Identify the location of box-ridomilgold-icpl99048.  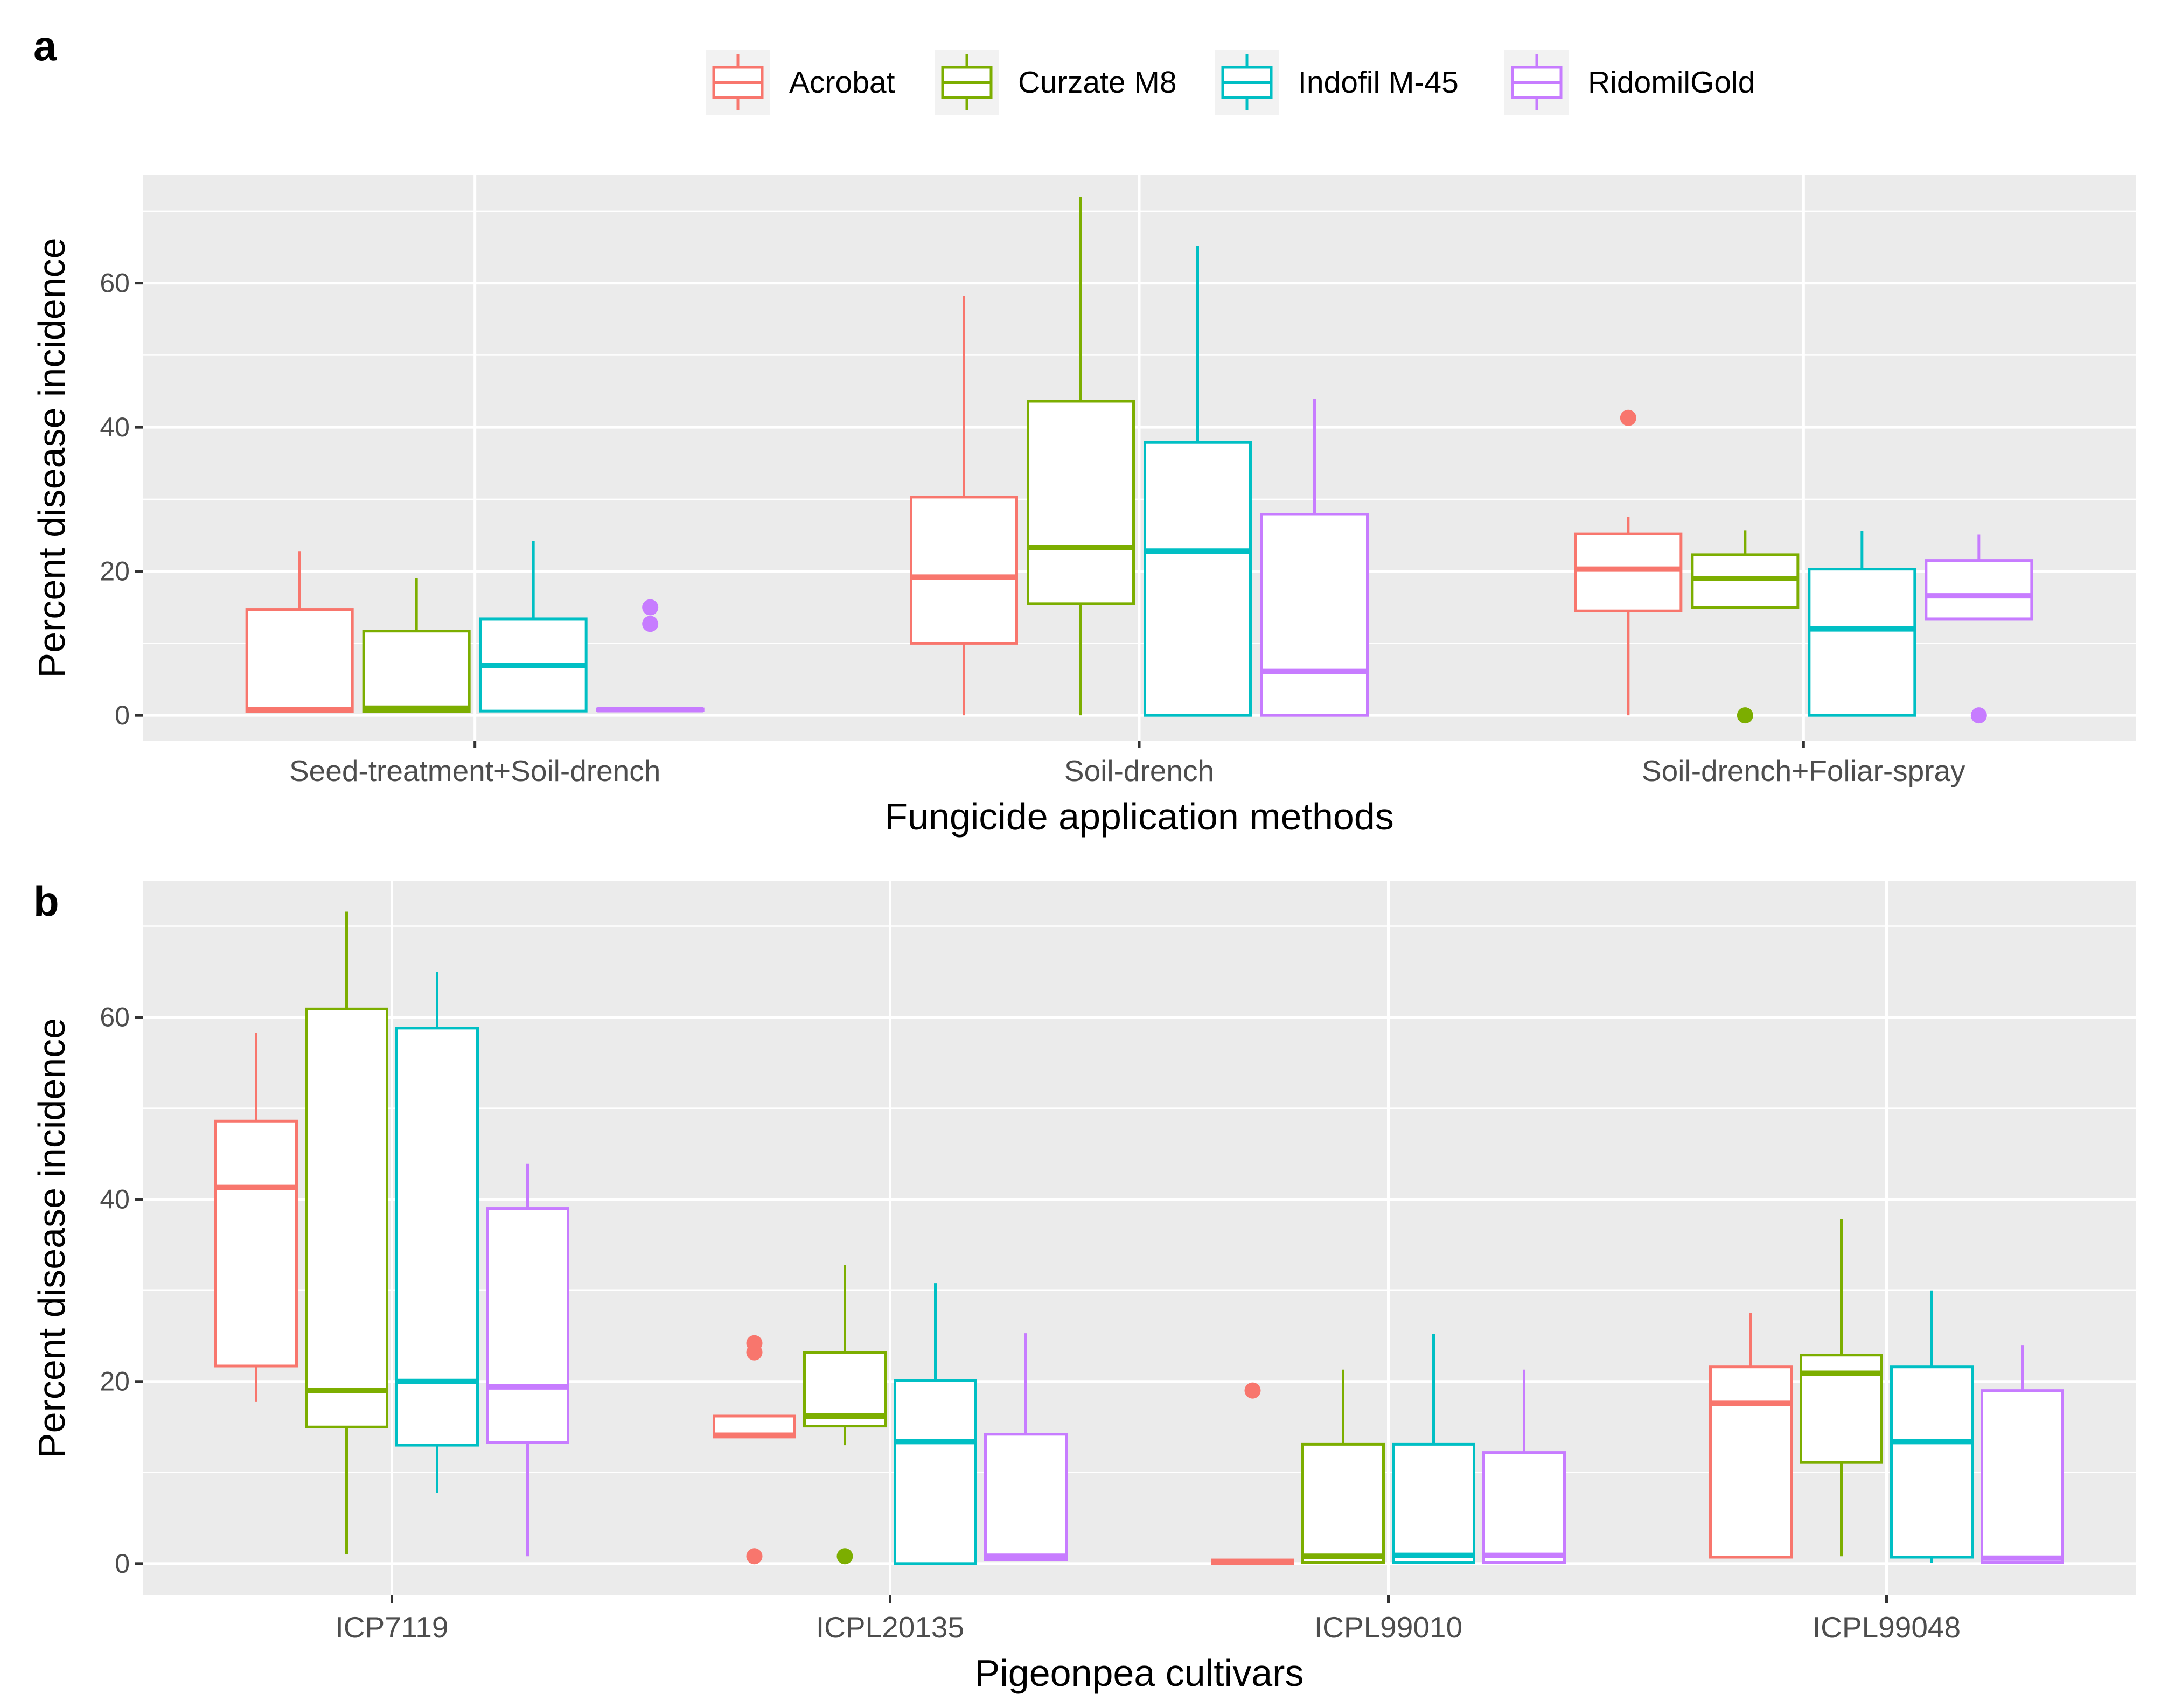
(2022, 1454).